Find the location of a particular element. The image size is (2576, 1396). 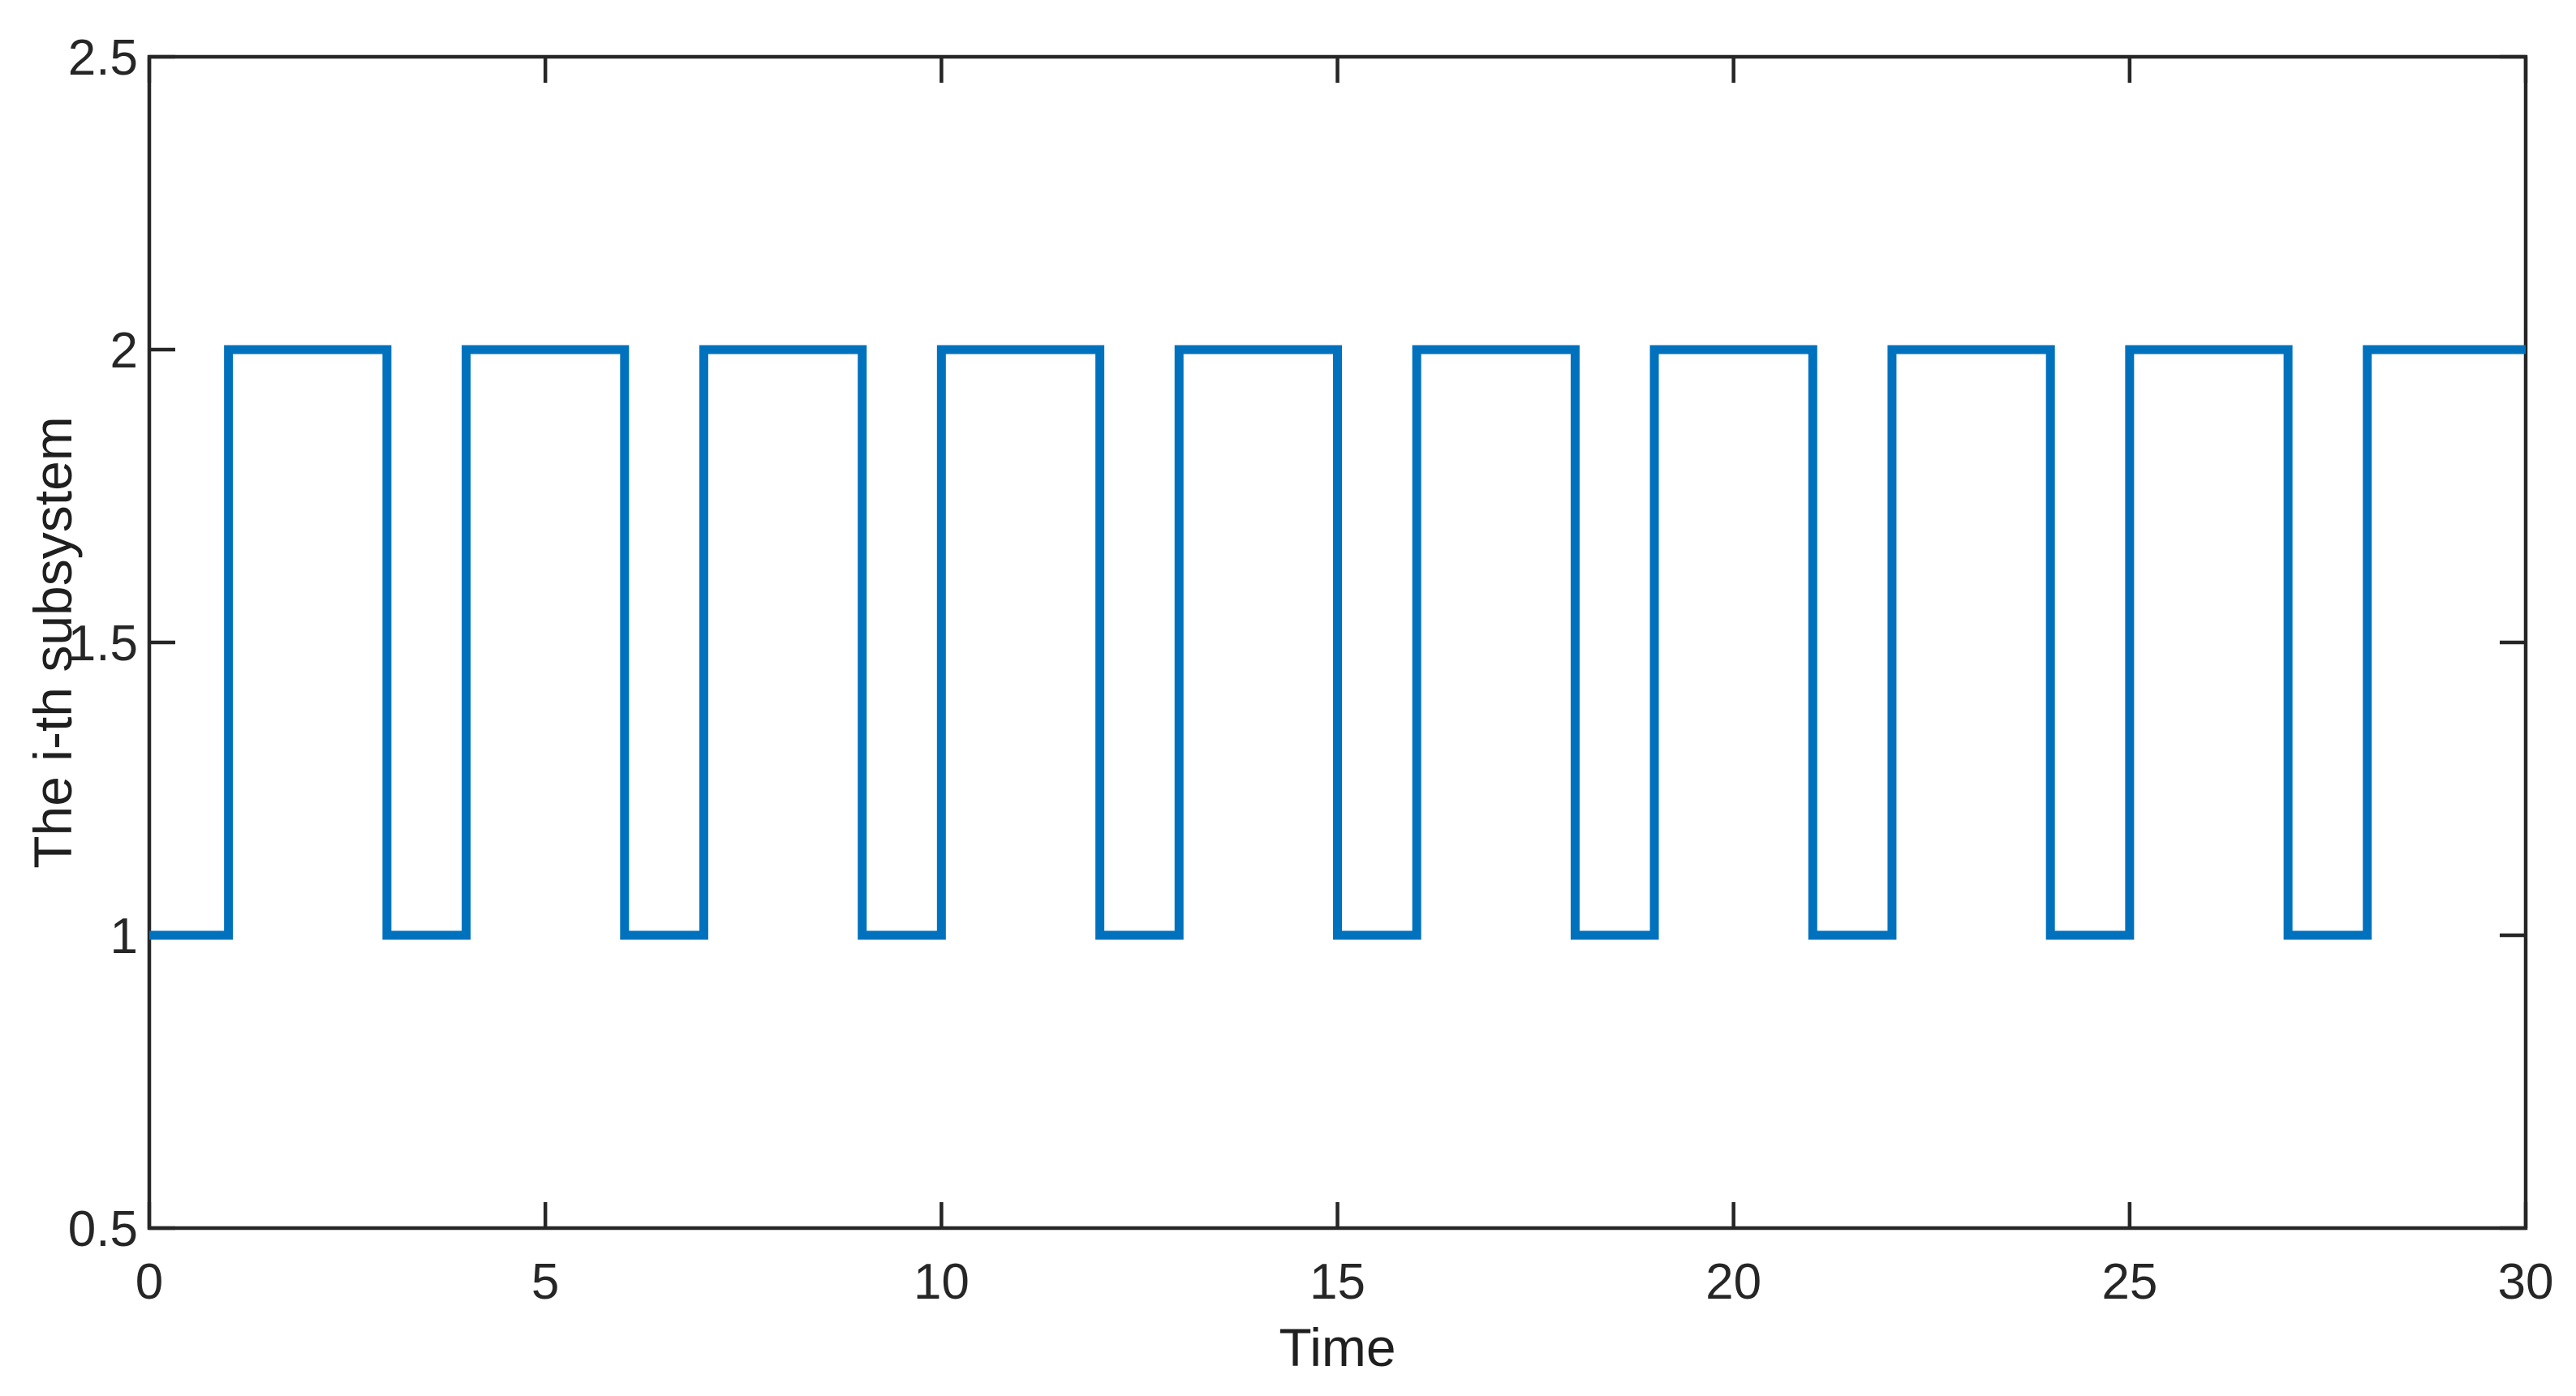

y-axis-label: The i-th subsystem is located at coordinates (53, 642).